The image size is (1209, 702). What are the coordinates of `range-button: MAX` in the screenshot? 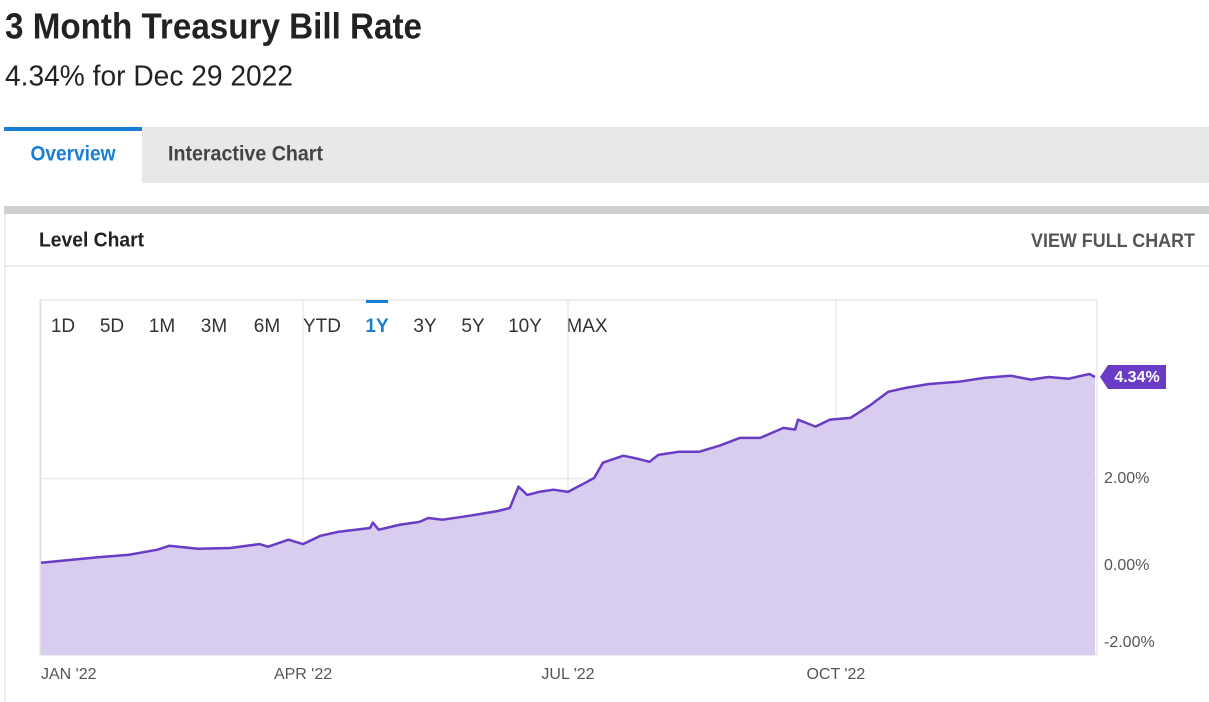 It's located at (587, 326).